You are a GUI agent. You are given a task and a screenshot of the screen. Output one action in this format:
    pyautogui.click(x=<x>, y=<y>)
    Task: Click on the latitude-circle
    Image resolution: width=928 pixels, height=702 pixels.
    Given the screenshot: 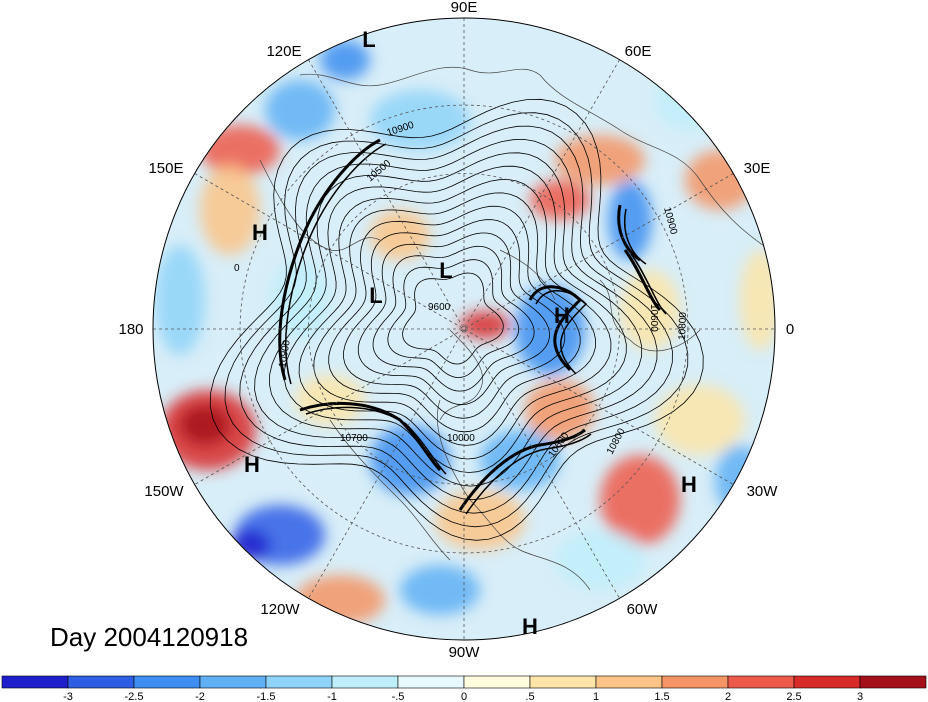 What is the action you would take?
    pyautogui.click(x=464, y=329)
    